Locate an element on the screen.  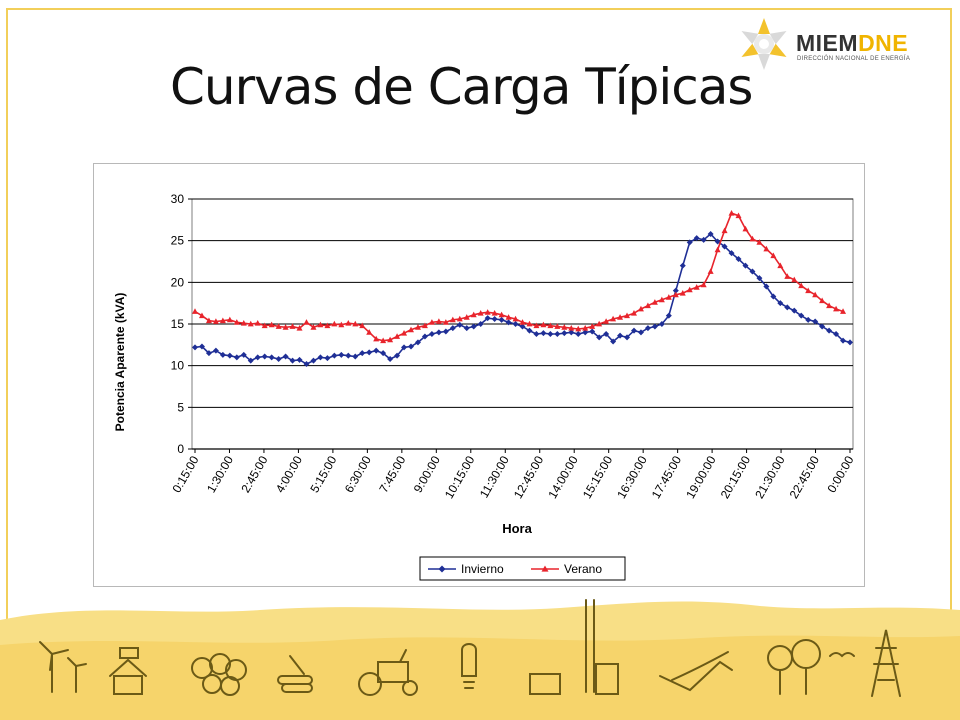
factory-icon is located at coordinates (574, 647).